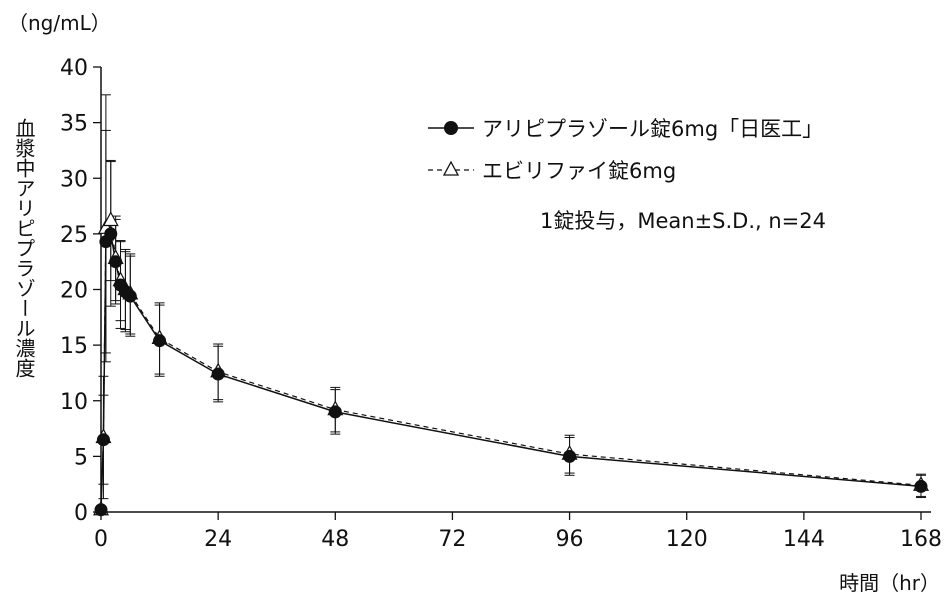 The width and height of the screenshot is (952, 600). What do you see at coordinates (81, 457) in the screenshot?
I see `y-tick-label: 5` at bounding box center [81, 457].